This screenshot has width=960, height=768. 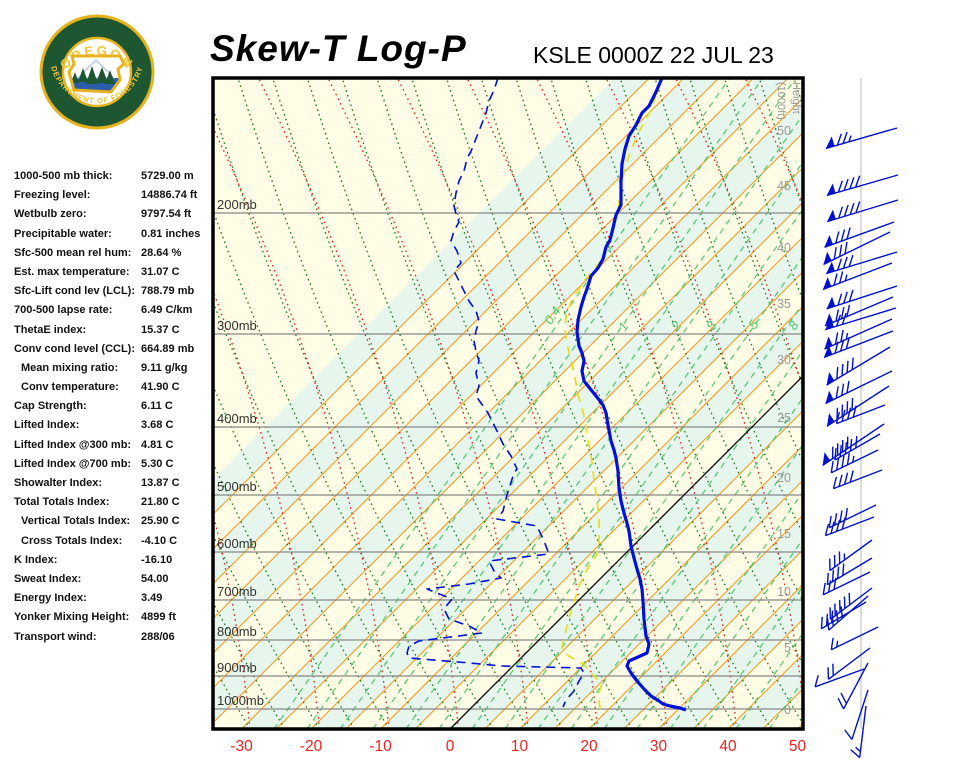 I want to click on stat-label: Total Totals Index:, so click(x=62, y=502).